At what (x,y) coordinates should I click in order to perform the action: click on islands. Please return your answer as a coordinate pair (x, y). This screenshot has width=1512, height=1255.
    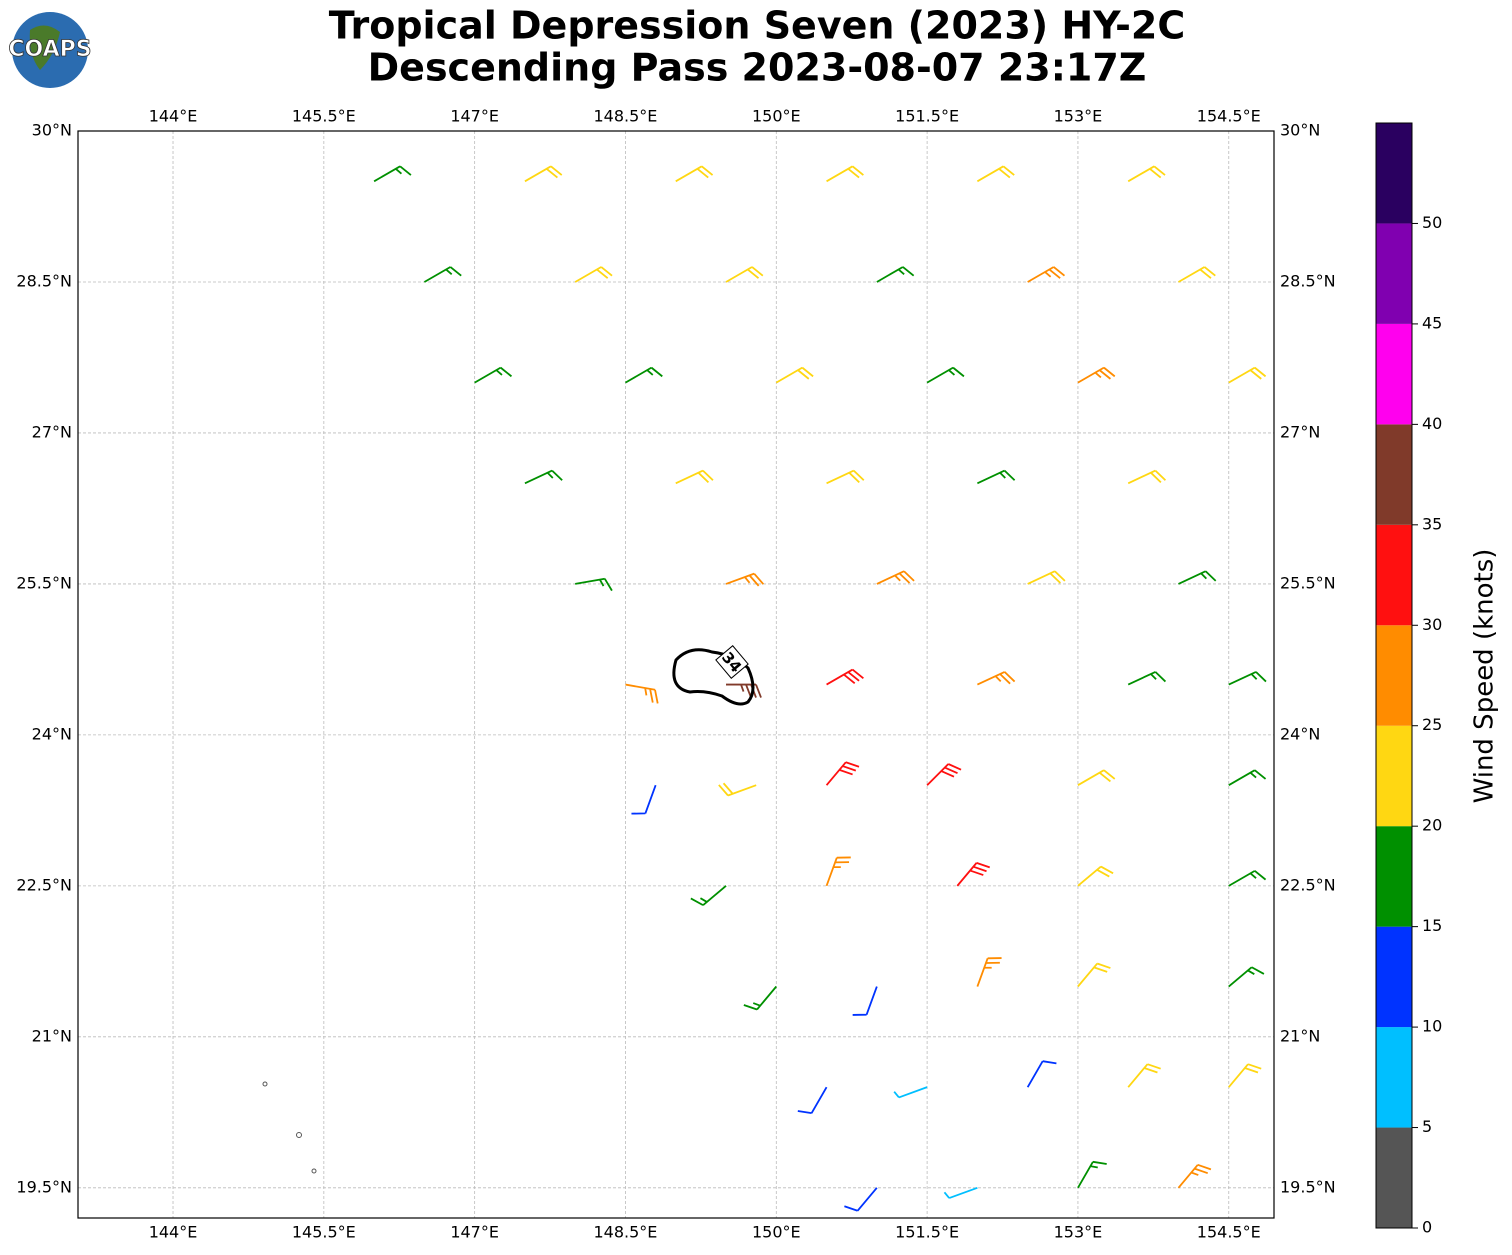
    Looking at the image, I should click on (289, 1127).